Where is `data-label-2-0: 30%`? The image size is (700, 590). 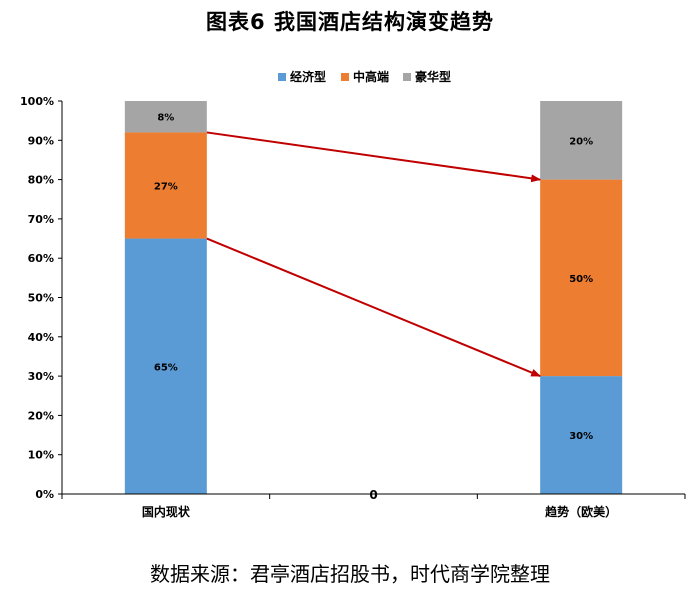
data-label-2-0: 30% is located at coordinates (581, 436).